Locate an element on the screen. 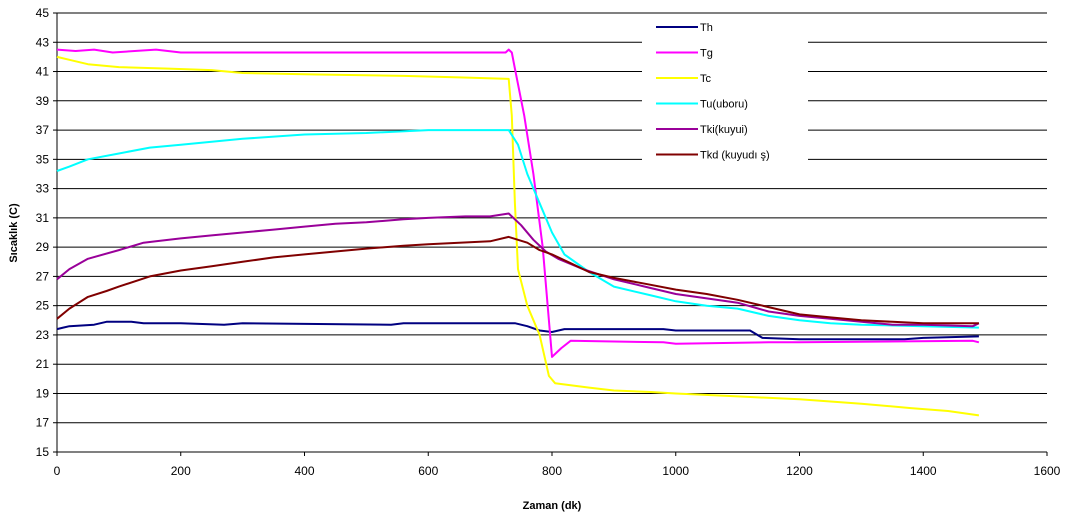 The width and height of the screenshot is (1068, 521). y-tick-label: 33 is located at coordinates (43, 189).